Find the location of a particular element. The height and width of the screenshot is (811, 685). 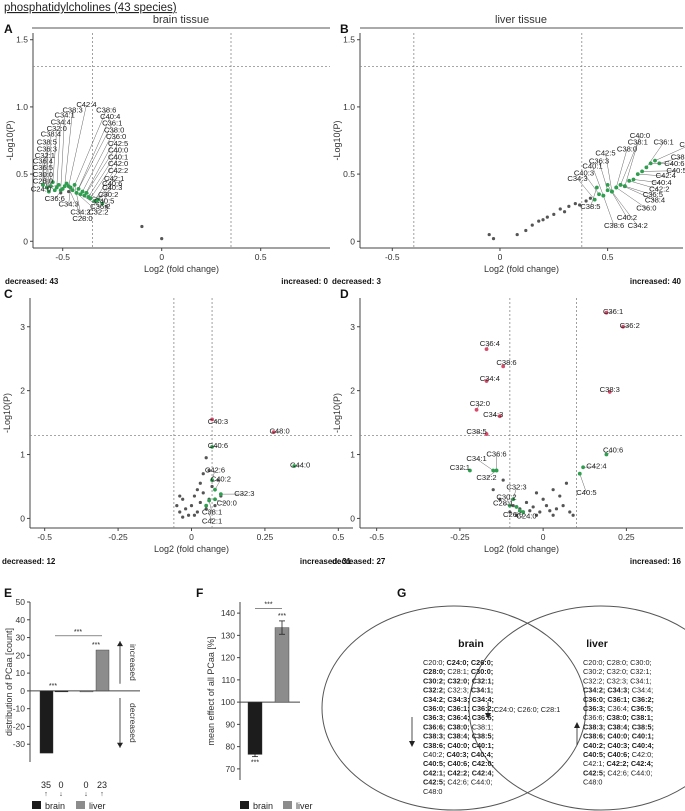

point-label: C34:4 is located at coordinates (490, 378).